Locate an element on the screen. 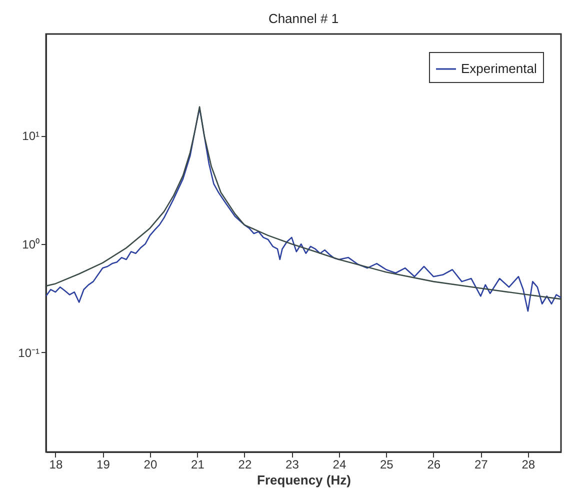 The width and height of the screenshot is (569, 502). y-tick-label: 10⁰ is located at coordinates (31, 245).